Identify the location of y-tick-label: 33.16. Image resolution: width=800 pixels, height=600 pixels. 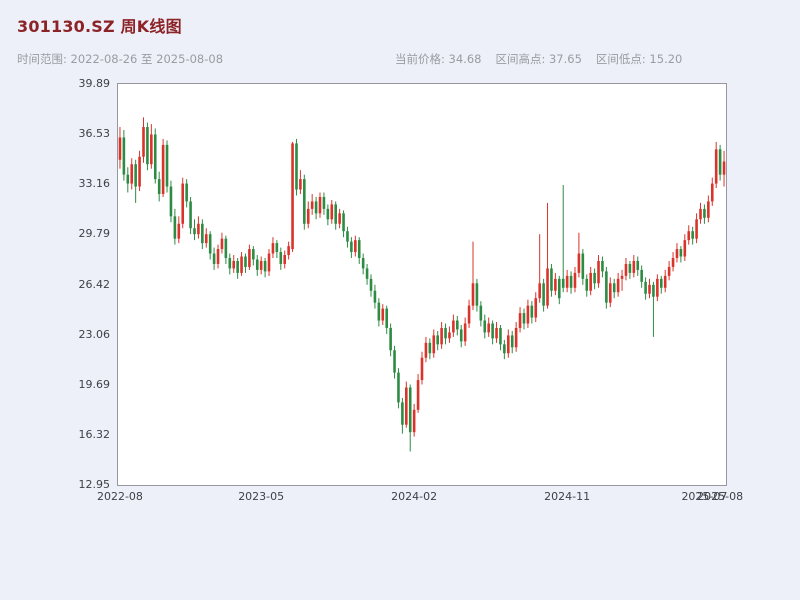
(94, 184).